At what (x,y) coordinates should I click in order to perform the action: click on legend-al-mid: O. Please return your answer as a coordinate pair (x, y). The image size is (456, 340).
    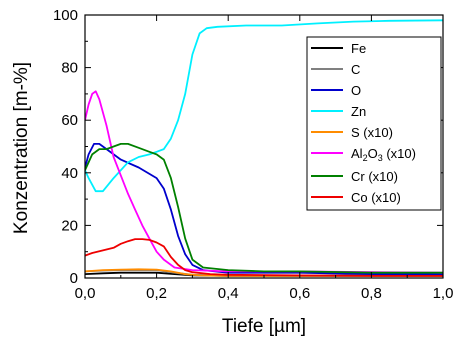
    Looking at the image, I should click on (373, 153).